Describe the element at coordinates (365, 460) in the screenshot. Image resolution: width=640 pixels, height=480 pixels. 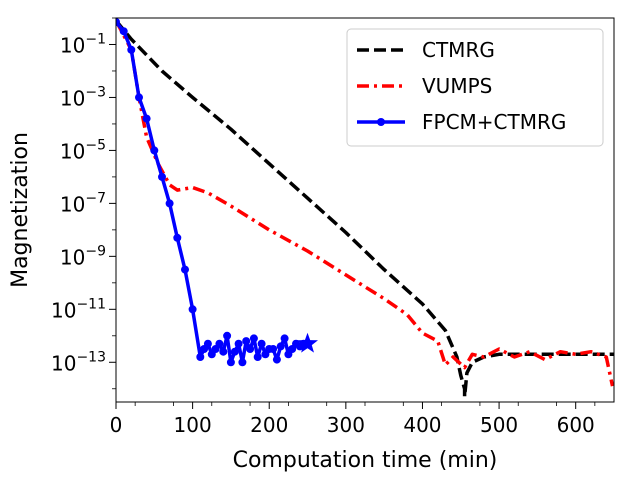
I see `x-axis-label: Computation time (min)` at that location.